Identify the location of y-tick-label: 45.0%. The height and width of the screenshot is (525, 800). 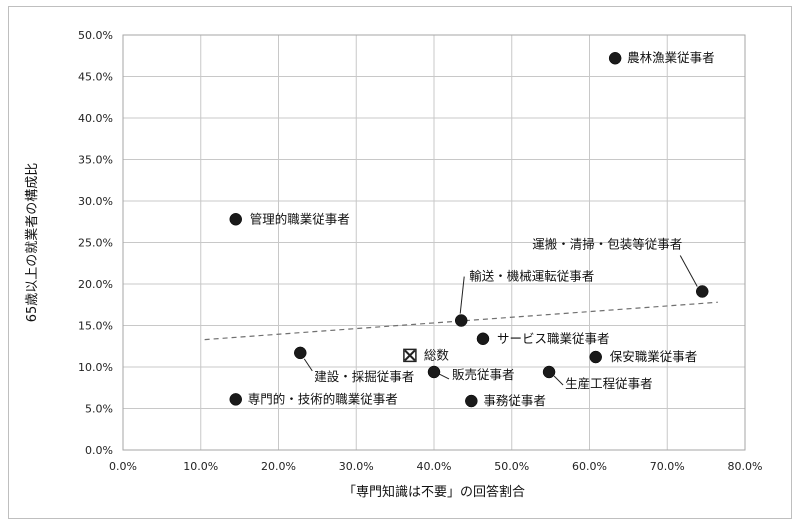
(95, 77).